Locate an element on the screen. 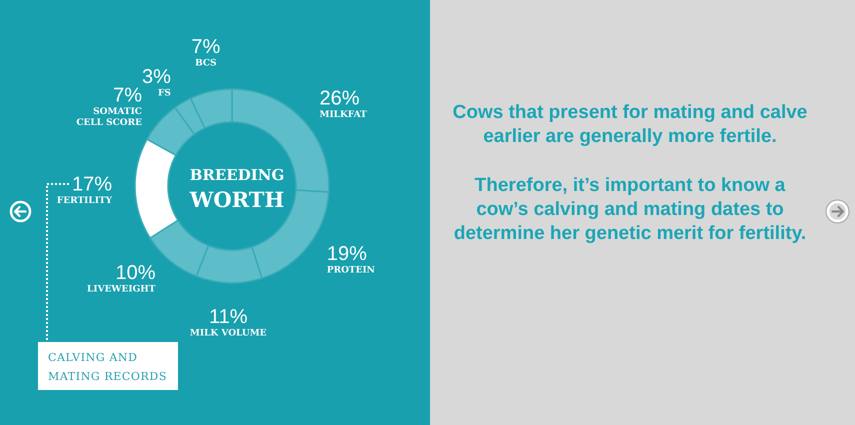  text: Therefore, it’s important to know a cow’s calving and mating dates to determine her genetic merit for fertility. is located at coordinates (630, 210).